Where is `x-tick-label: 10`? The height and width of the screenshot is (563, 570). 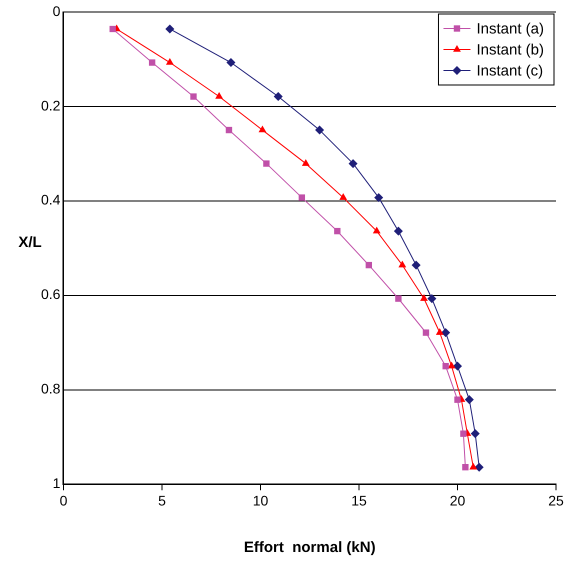 x-tick-label: 10 is located at coordinates (260, 500).